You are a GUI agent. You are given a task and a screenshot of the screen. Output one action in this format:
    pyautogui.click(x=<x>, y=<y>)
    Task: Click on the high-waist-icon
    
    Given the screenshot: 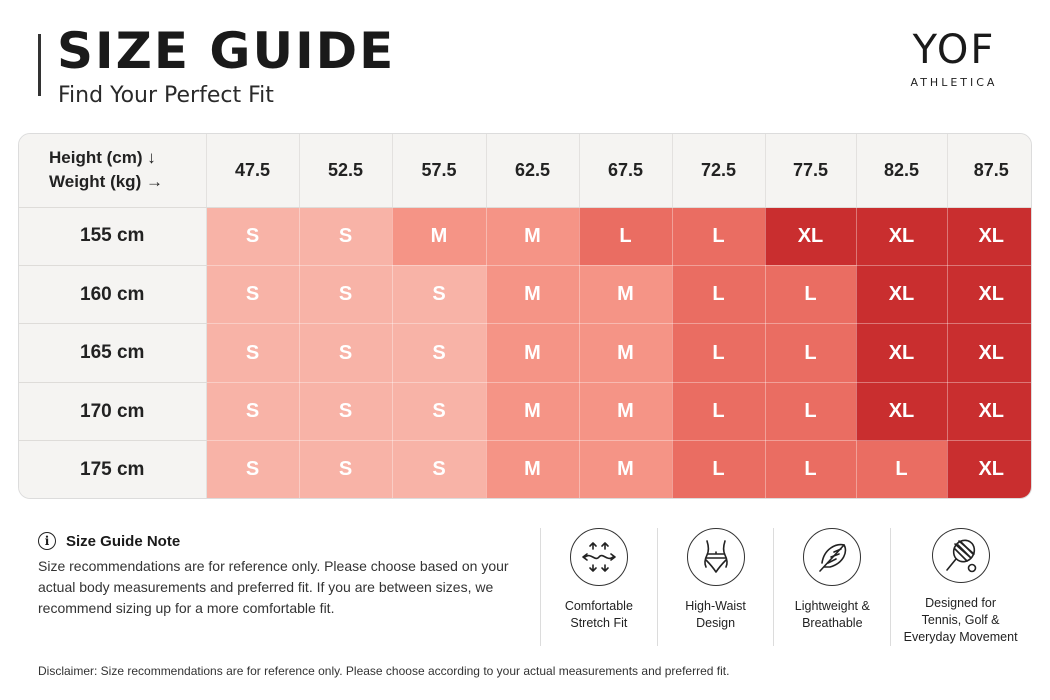 What is the action you would take?
    pyautogui.click(x=715, y=557)
    